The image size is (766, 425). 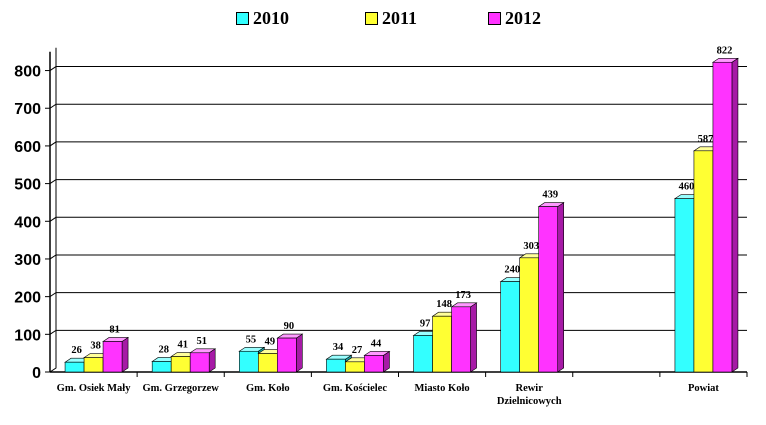 What do you see at coordinates (338, 347) in the screenshot?
I see `value-label: 34` at bounding box center [338, 347].